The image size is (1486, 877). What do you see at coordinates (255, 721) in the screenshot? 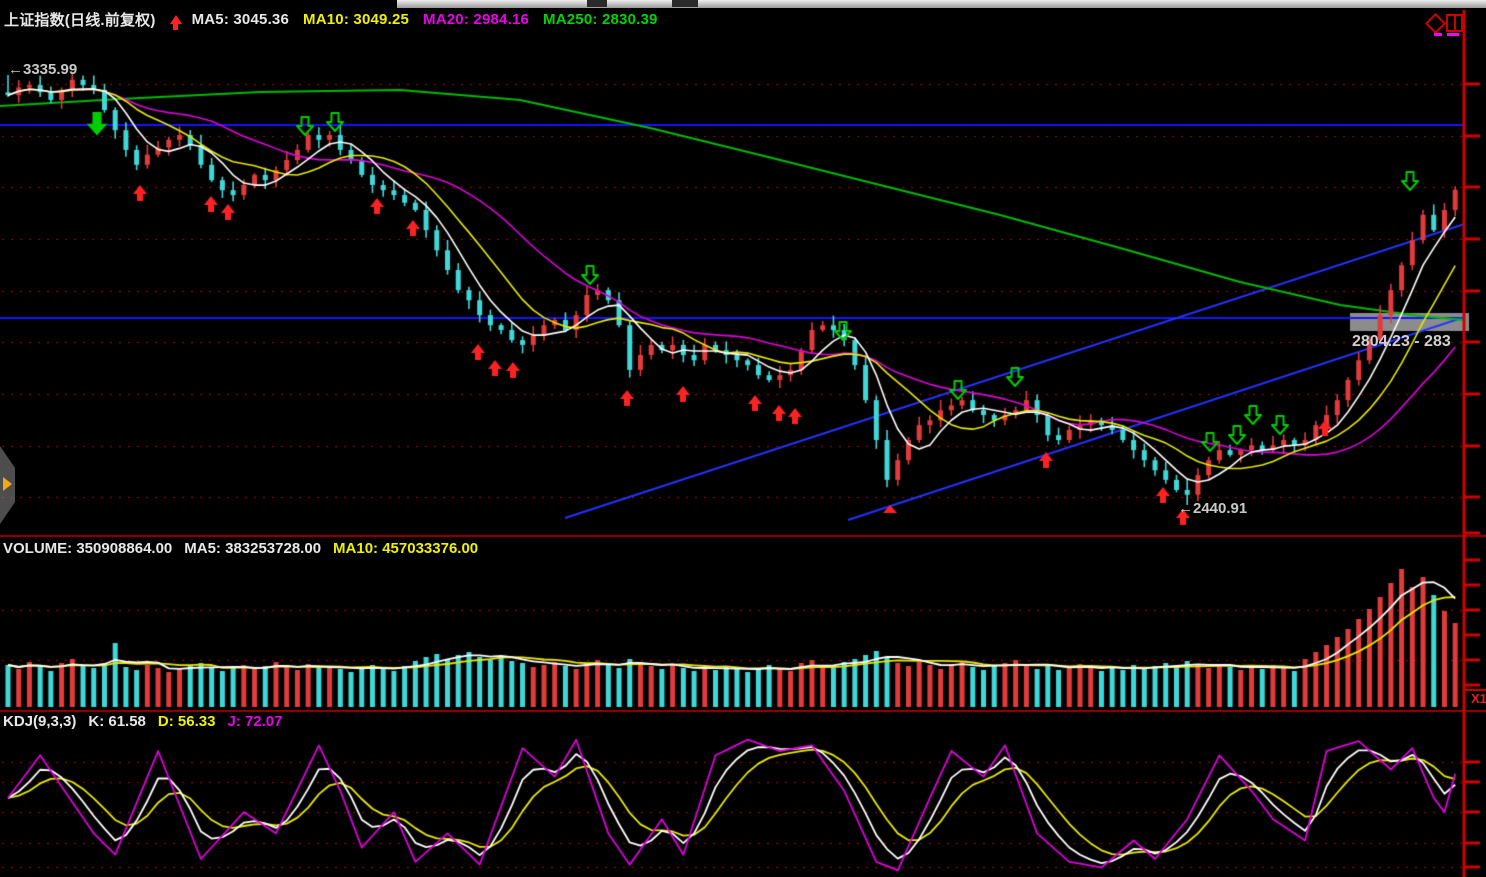
I see `kdj-j-value: J: 72.07` at bounding box center [255, 721].